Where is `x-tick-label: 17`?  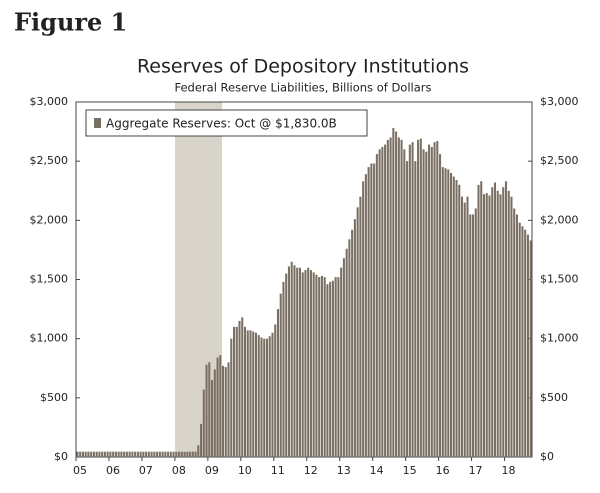 x-tick-label: 17 is located at coordinates (476, 470).